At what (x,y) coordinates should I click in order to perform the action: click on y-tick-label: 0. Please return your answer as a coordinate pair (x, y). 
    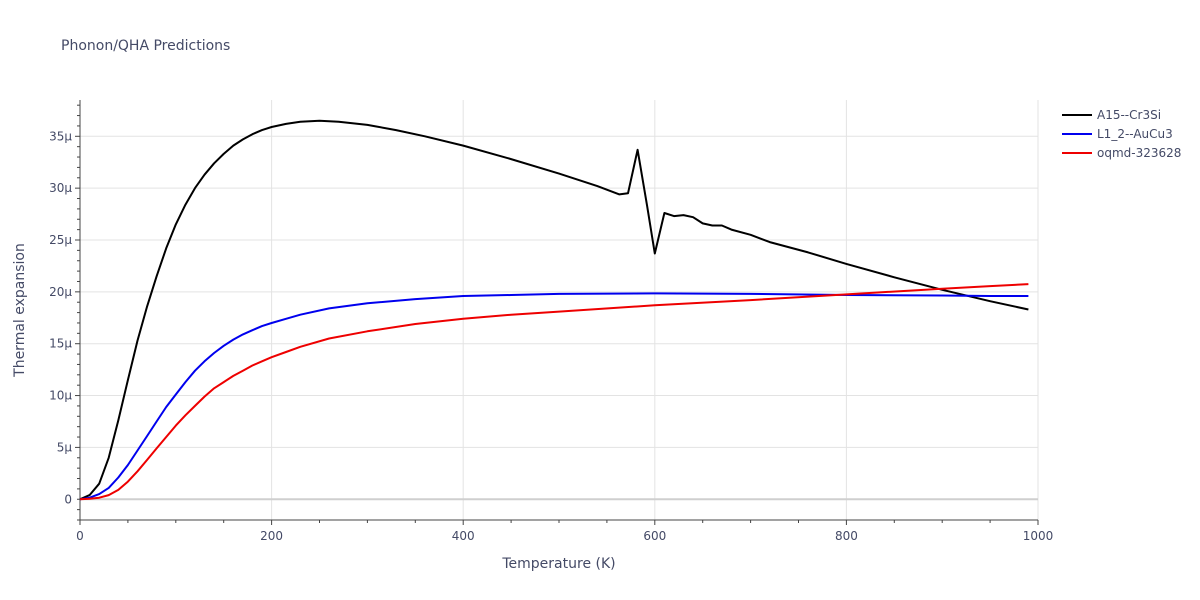
    Looking at the image, I should click on (68, 499).